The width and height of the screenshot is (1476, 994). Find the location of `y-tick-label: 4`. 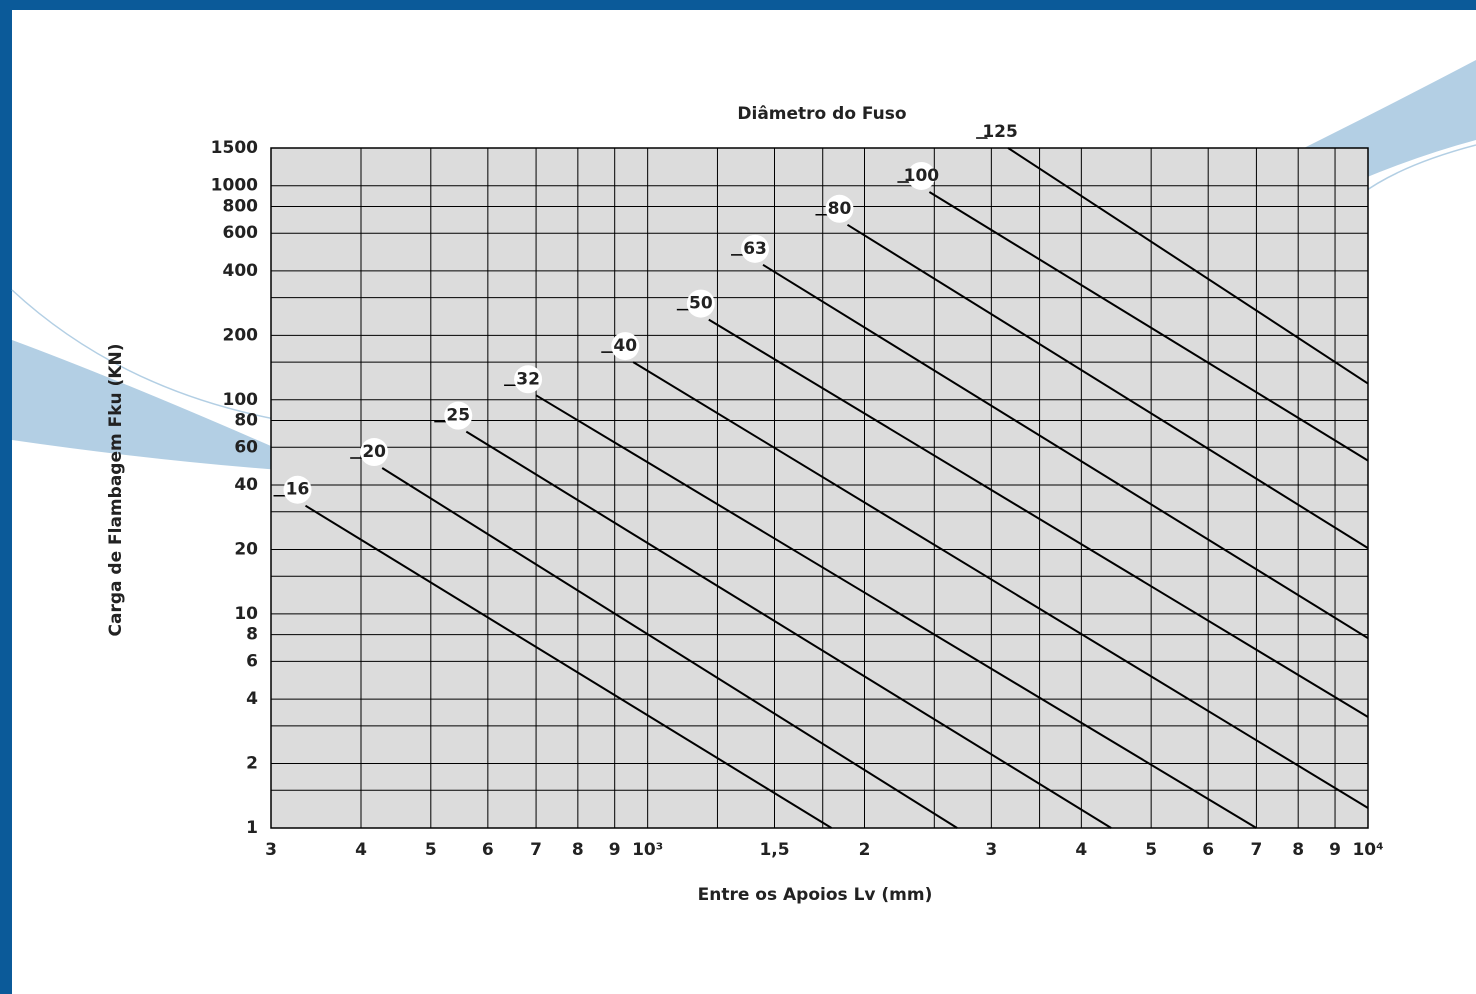

y-tick-label: 4 is located at coordinates (252, 699).